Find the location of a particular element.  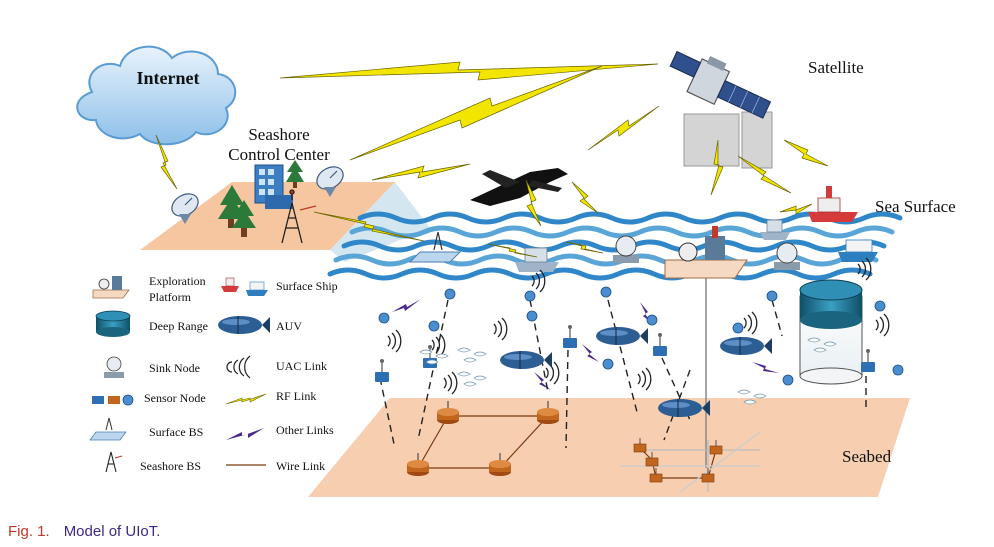

seashore-label-line2: Control Center is located at coordinates (279, 154).